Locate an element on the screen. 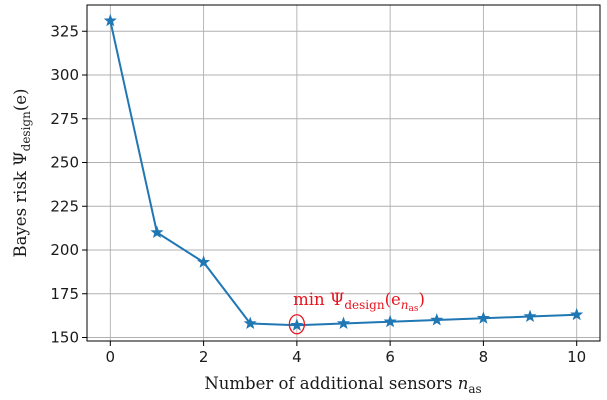  y-tick-label: 200 is located at coordinates (64, 250).